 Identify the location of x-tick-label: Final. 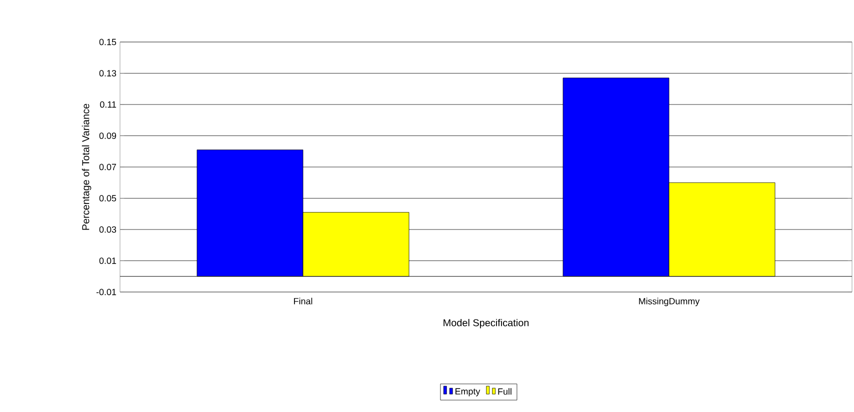
(303, 301).